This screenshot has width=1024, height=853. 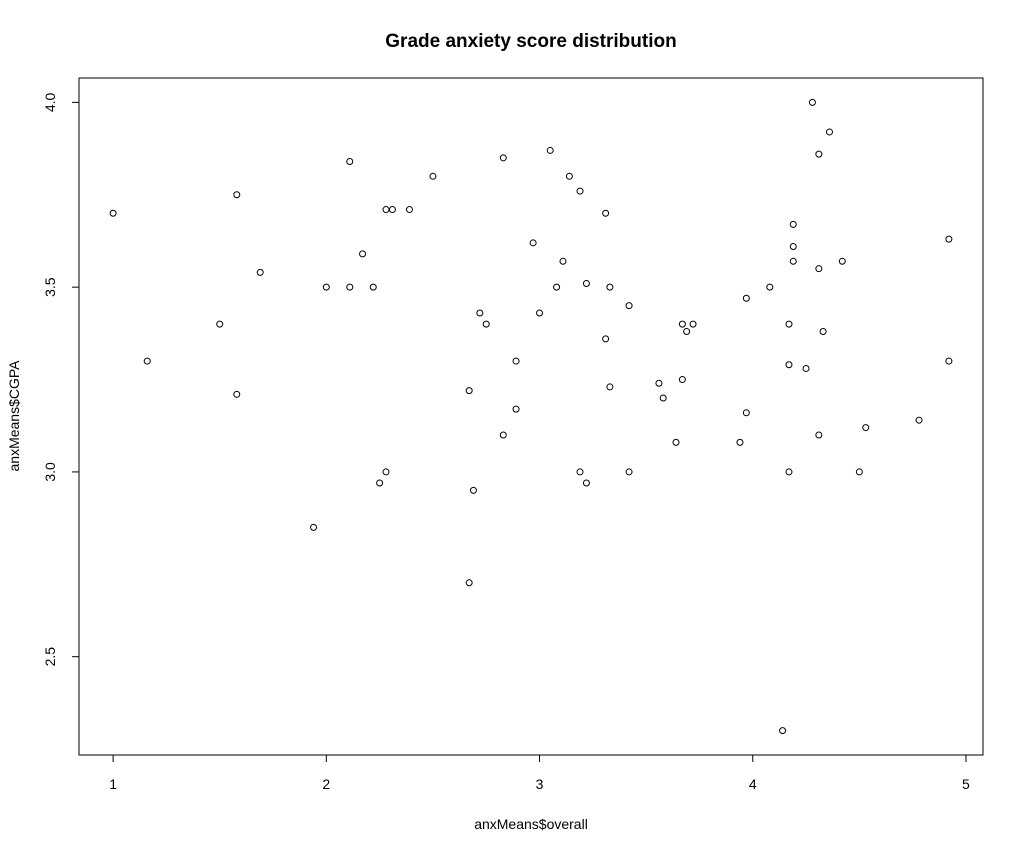 What do you see at coordinates (531, 824) in the screenshot?
I see `x-axis-label: anxMeans$overall` at bounding box center [531, 824].